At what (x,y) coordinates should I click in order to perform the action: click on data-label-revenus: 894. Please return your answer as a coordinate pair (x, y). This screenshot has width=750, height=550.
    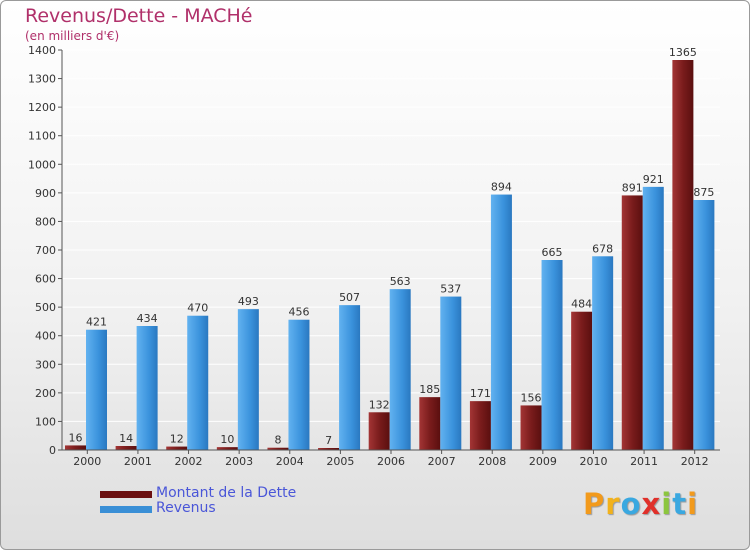
    Looking at the image, I should click on (501, 187).